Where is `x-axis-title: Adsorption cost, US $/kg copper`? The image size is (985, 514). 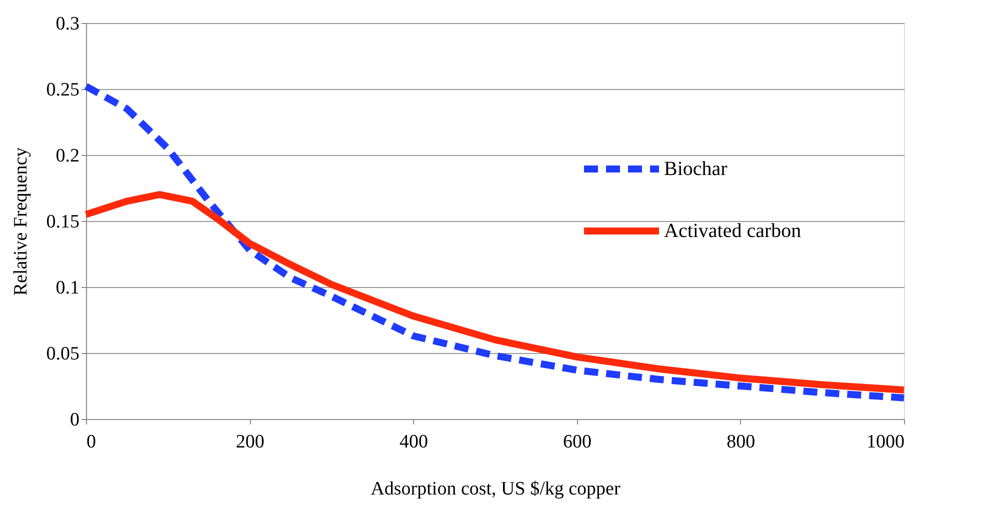
x-axis-title: Adsorption cost, US $/kg copper is located at coordinates (495, 489).